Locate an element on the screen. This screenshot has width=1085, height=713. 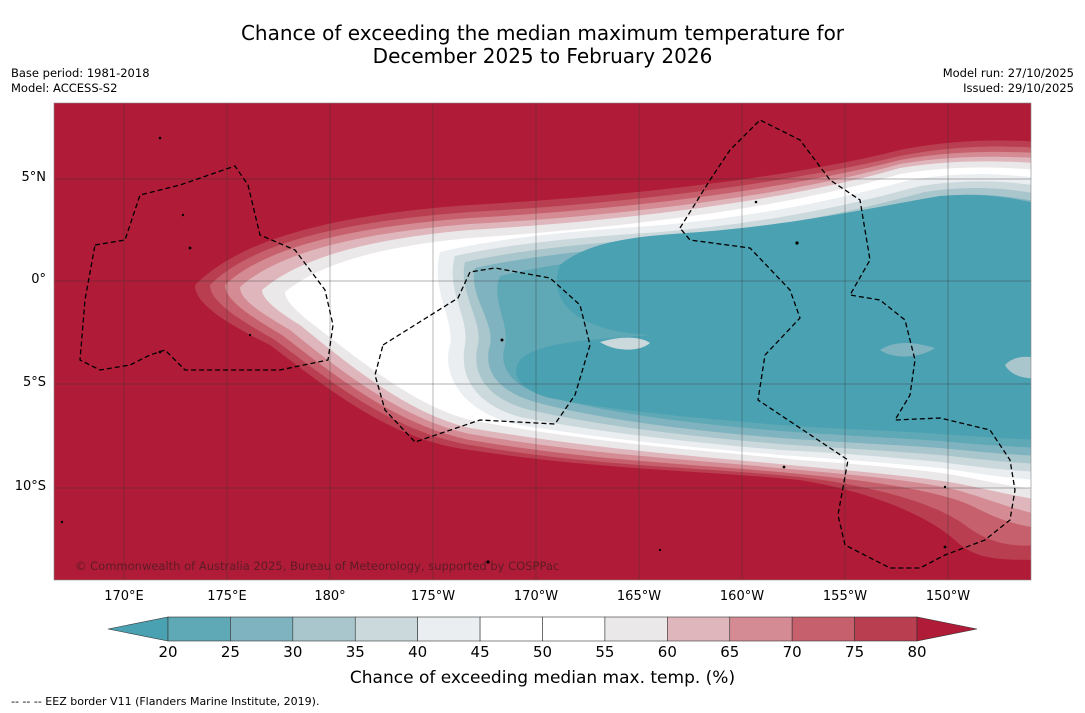
colorbar is located at coordinates (542, 629).